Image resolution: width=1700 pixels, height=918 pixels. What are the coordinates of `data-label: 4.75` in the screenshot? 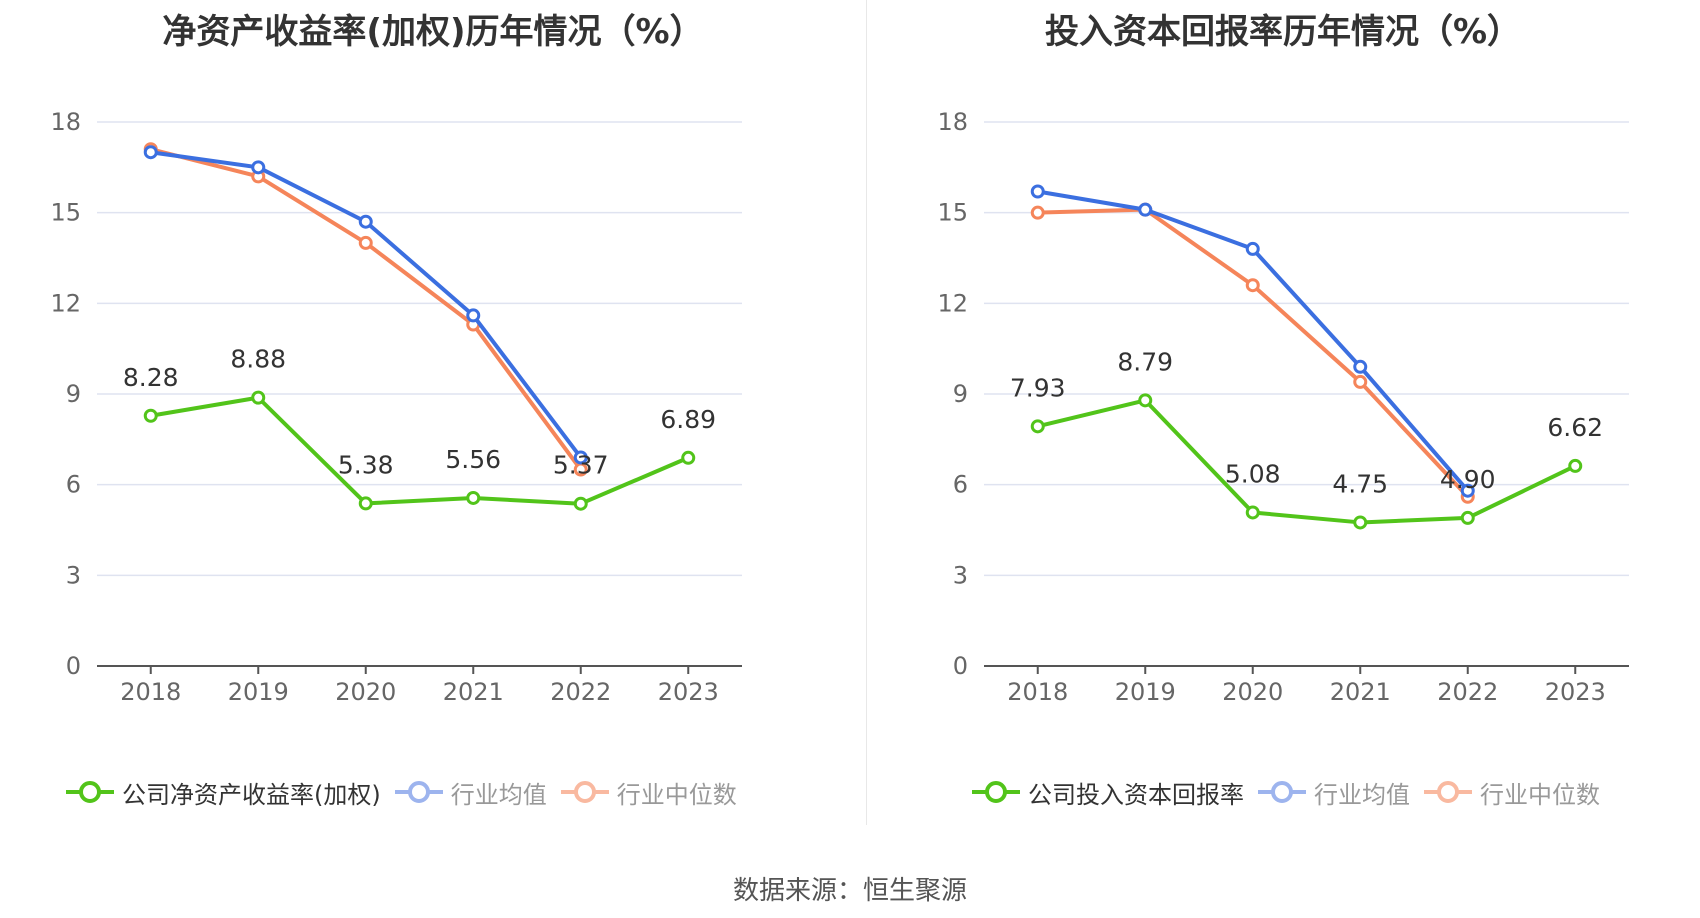 It's located at (1360, 483).